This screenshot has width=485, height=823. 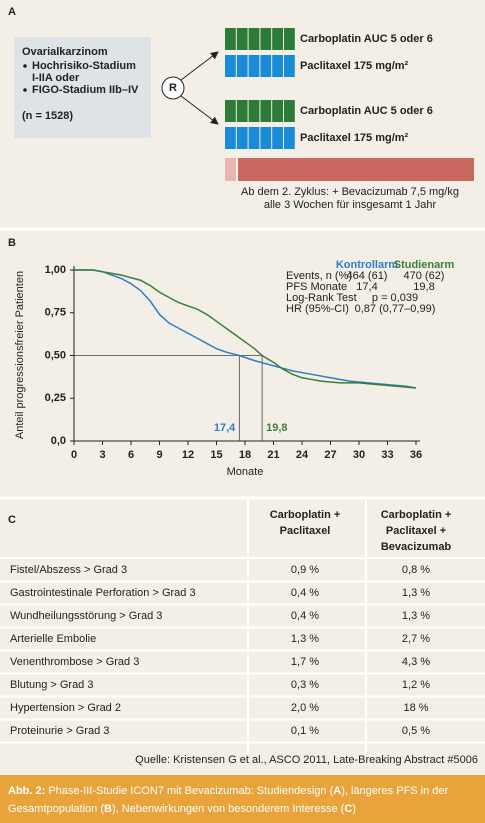 I want to click on stats-value: p = 0,039, so click(x=395, y=298).